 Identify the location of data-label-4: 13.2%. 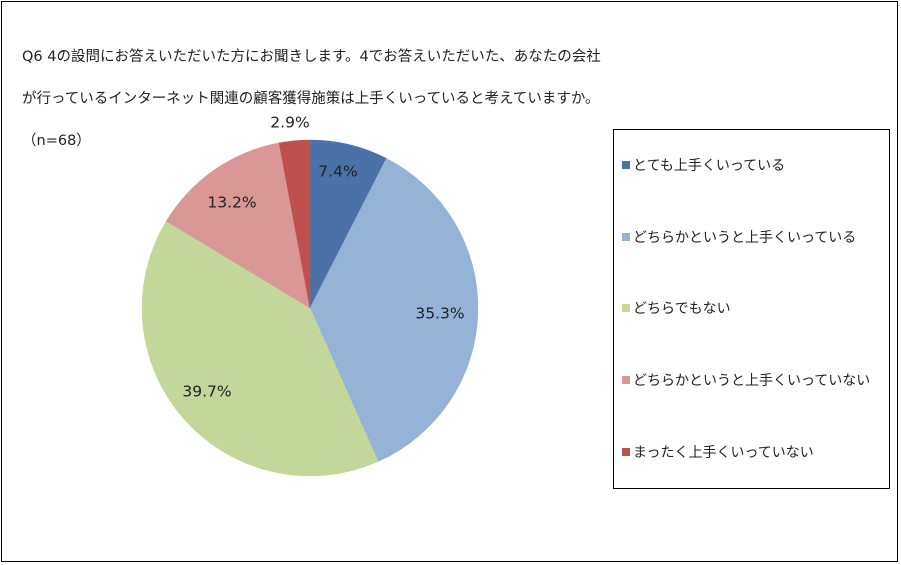
(231, 203).